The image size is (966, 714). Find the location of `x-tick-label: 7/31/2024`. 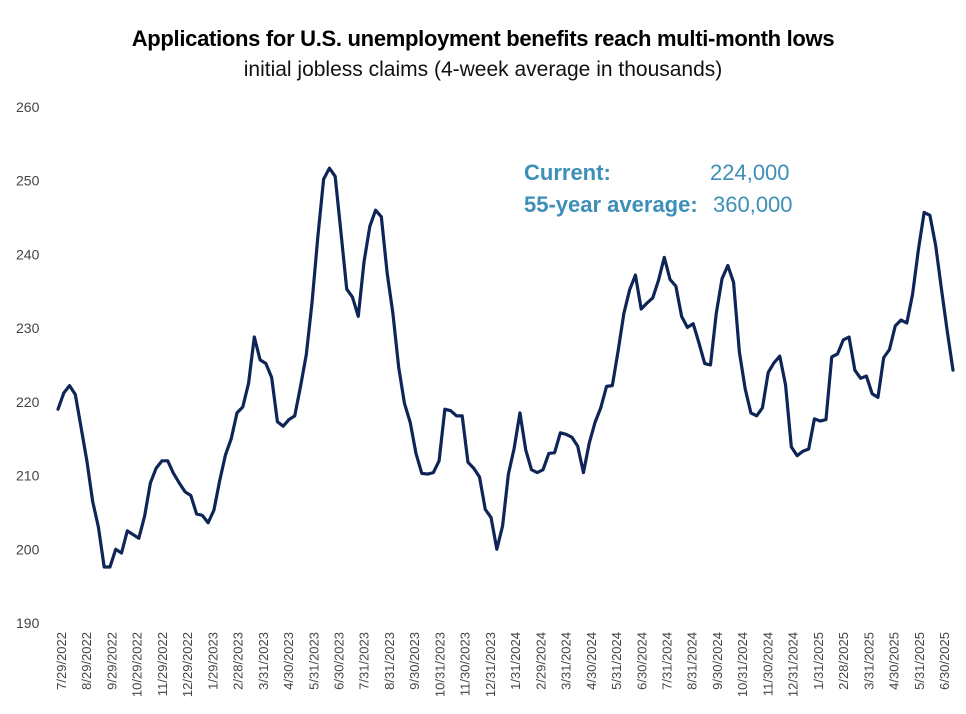

x-tick-label: 7/31/2024 is located at coordinates (666, 661).